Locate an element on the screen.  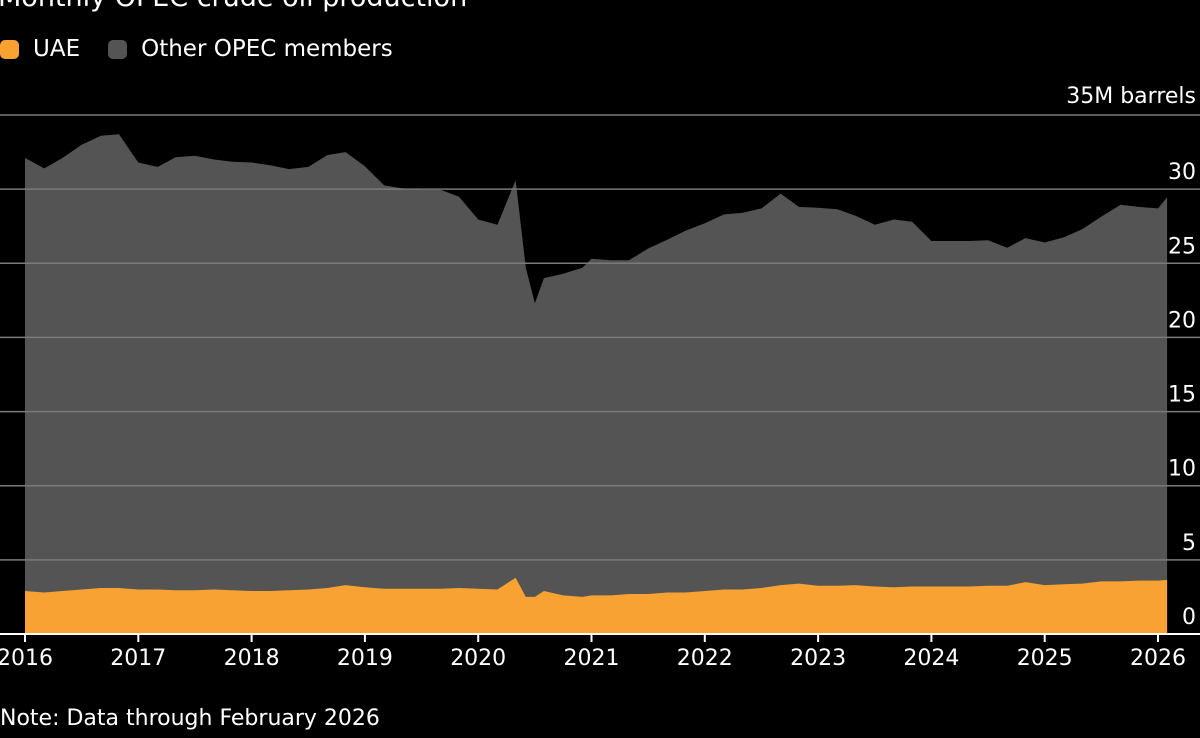
y-tick-label-35: 35M barrels is located at coordinates (1131, 96).